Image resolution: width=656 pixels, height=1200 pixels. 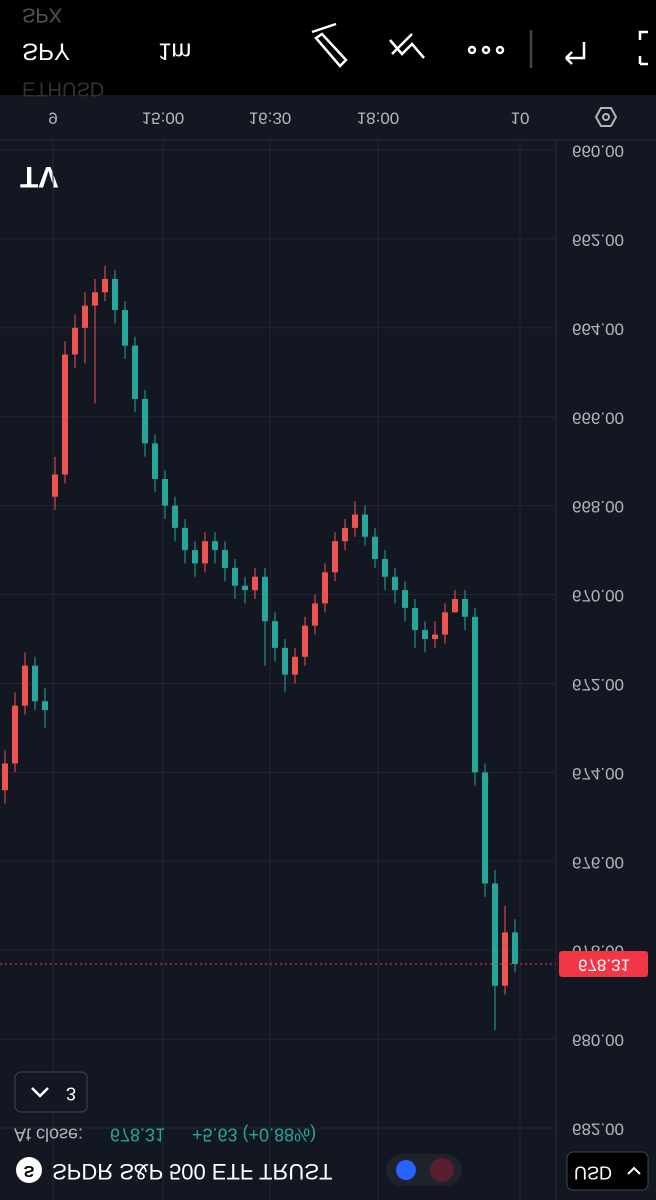 What do you see at coordinates (407, 46) in the screenshot?
I see `draw-icon` at bounding box center [407, 46].